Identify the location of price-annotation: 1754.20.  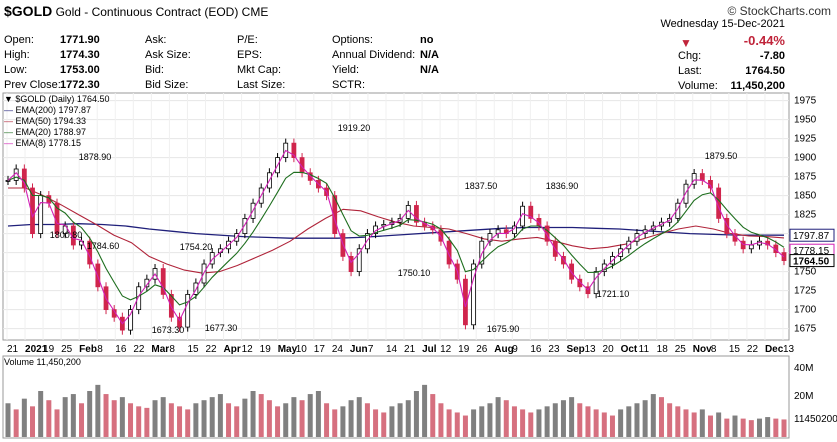
(196, 247).